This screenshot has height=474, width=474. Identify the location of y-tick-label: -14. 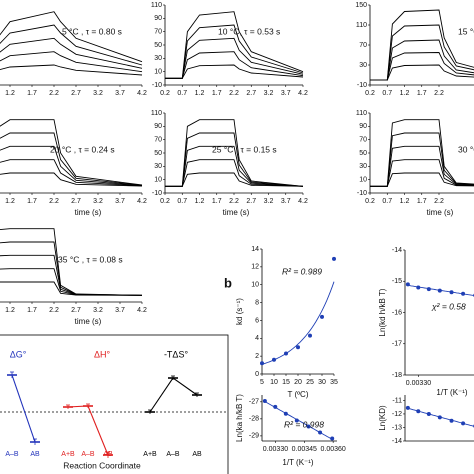
(397, 441).